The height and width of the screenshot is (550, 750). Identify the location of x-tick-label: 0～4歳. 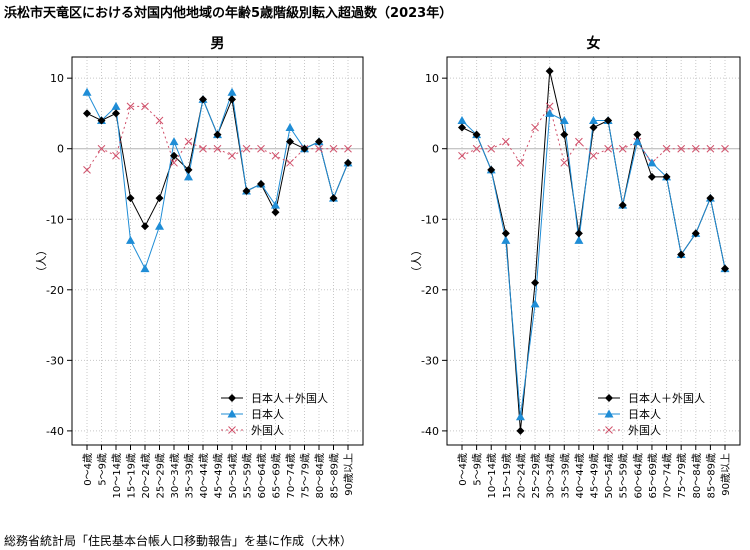
(463, 469).